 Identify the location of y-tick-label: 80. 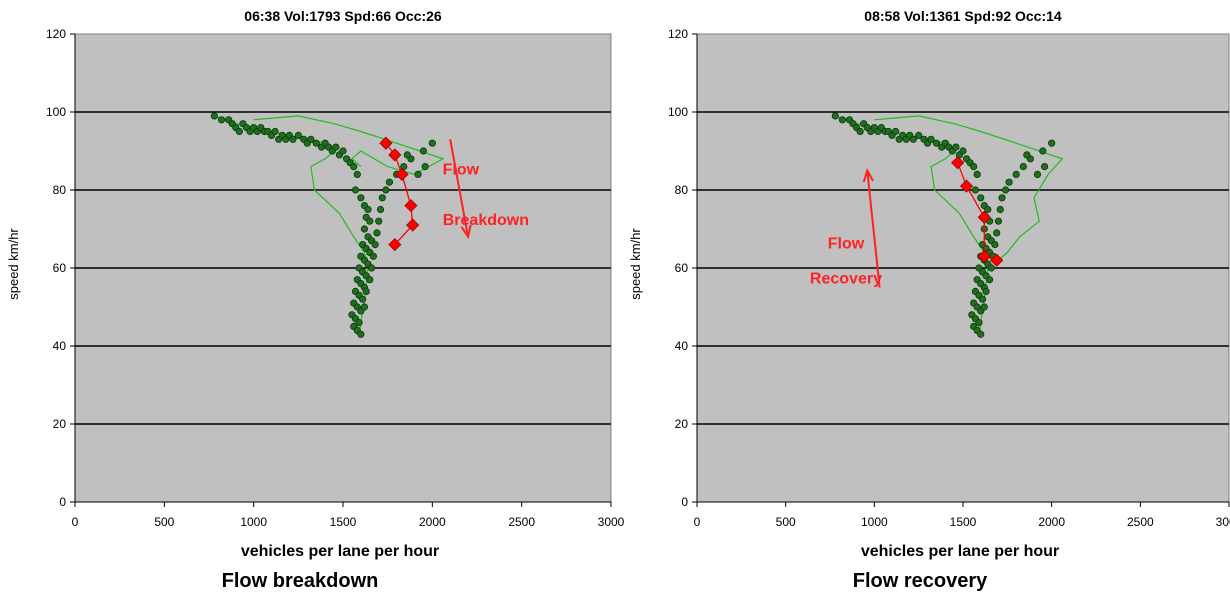
(60, 190).